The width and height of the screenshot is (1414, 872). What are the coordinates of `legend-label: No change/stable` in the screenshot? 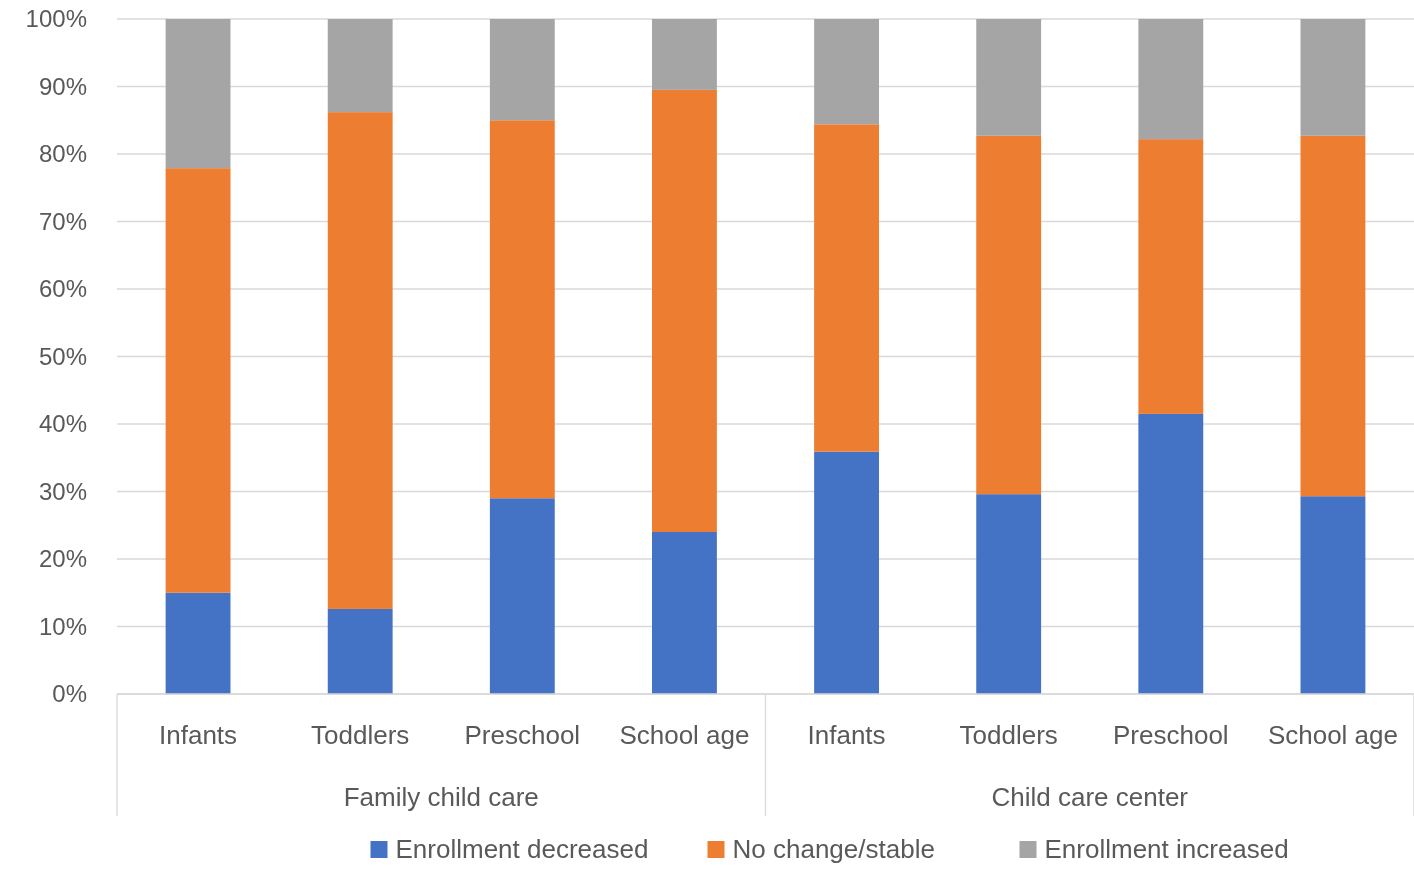 It's located at (833, 849).